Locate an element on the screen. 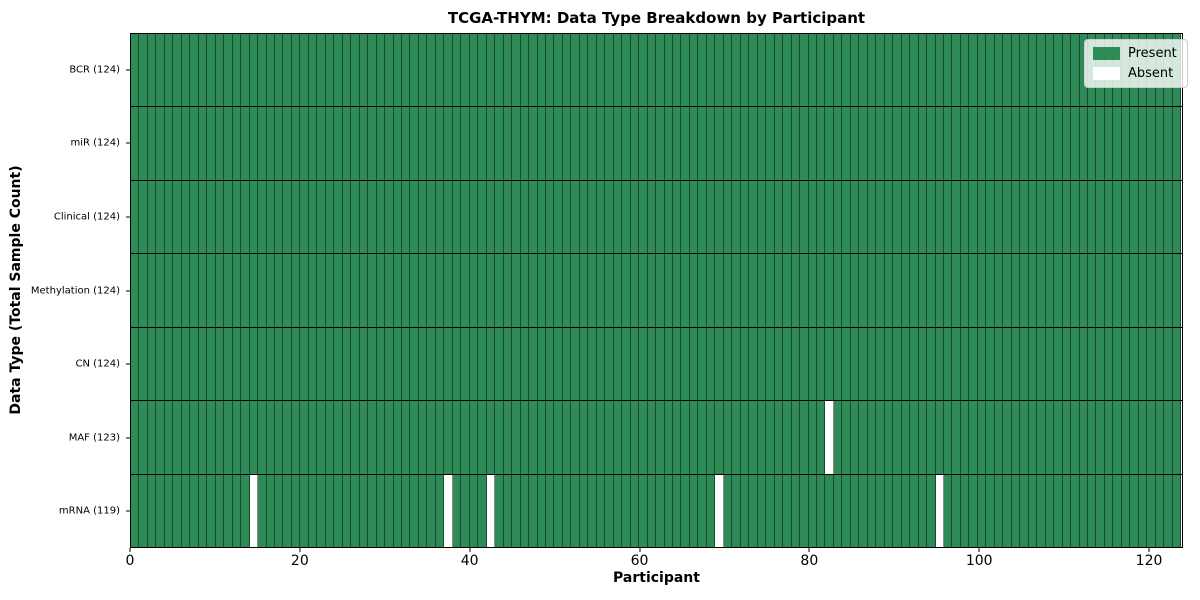  matrix-cell-absent is located at coordinates (719, 510).